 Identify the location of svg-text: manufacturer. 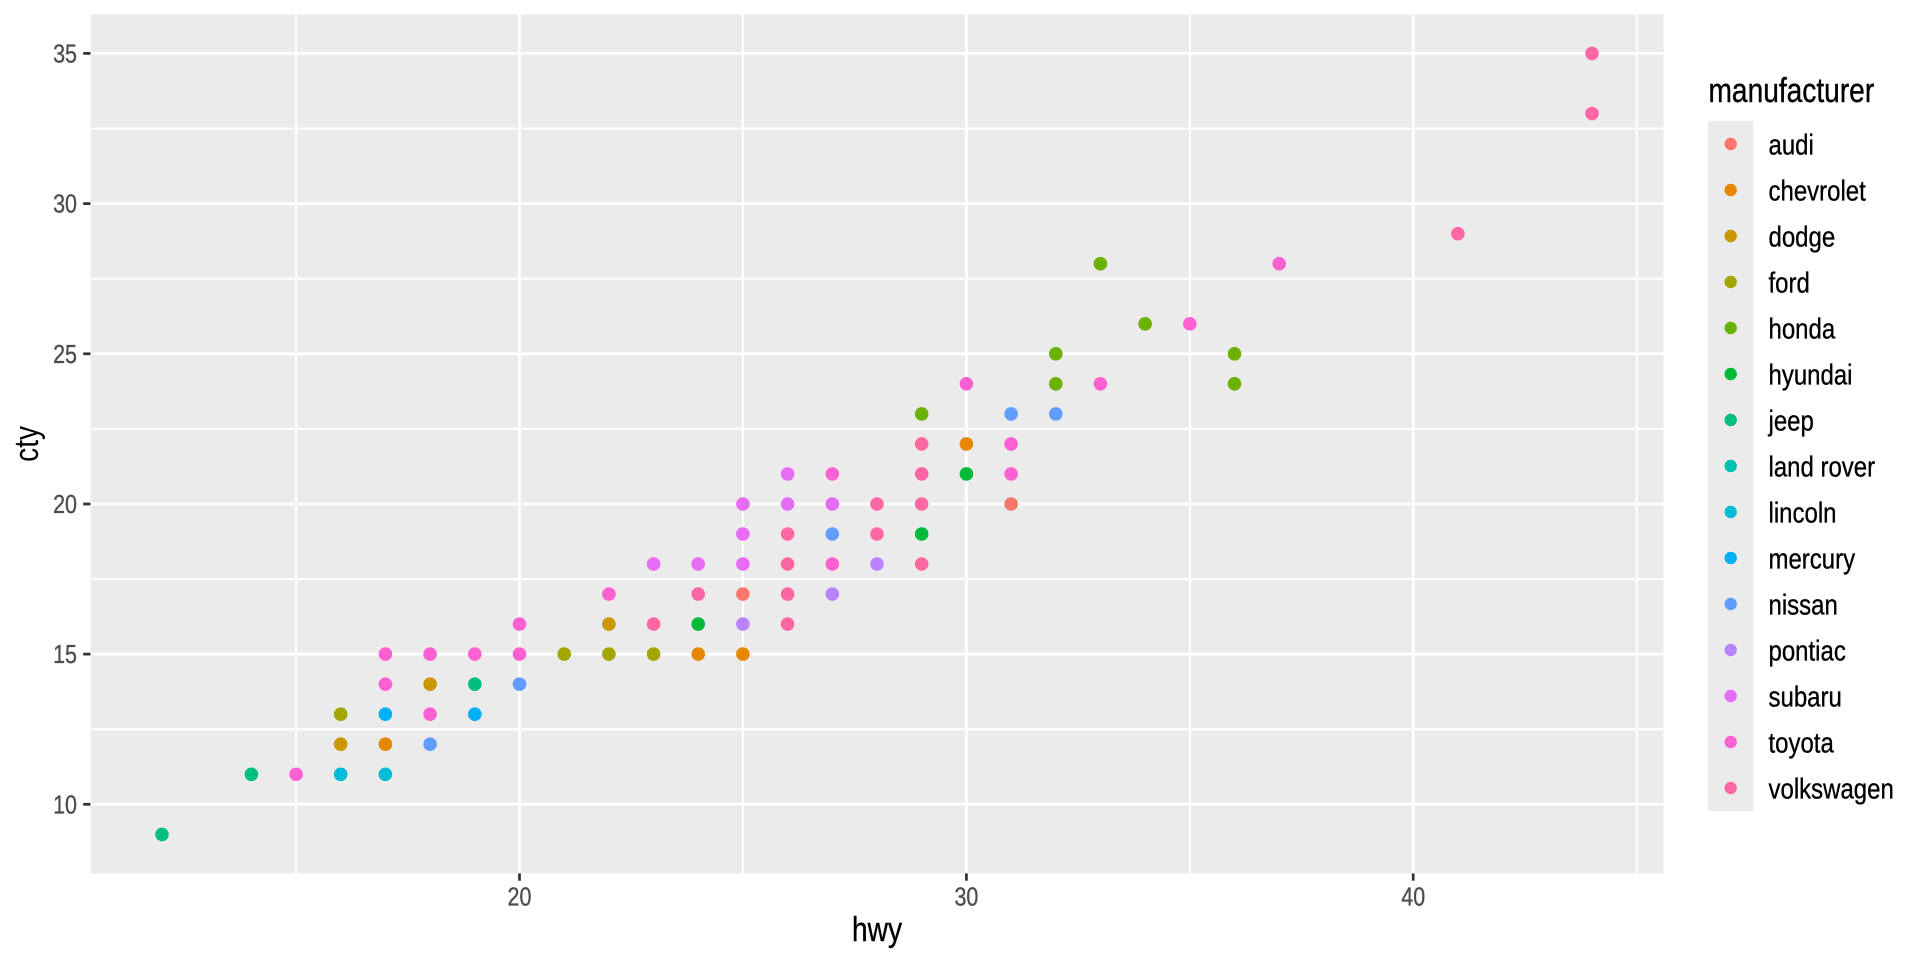
(1792, 91).